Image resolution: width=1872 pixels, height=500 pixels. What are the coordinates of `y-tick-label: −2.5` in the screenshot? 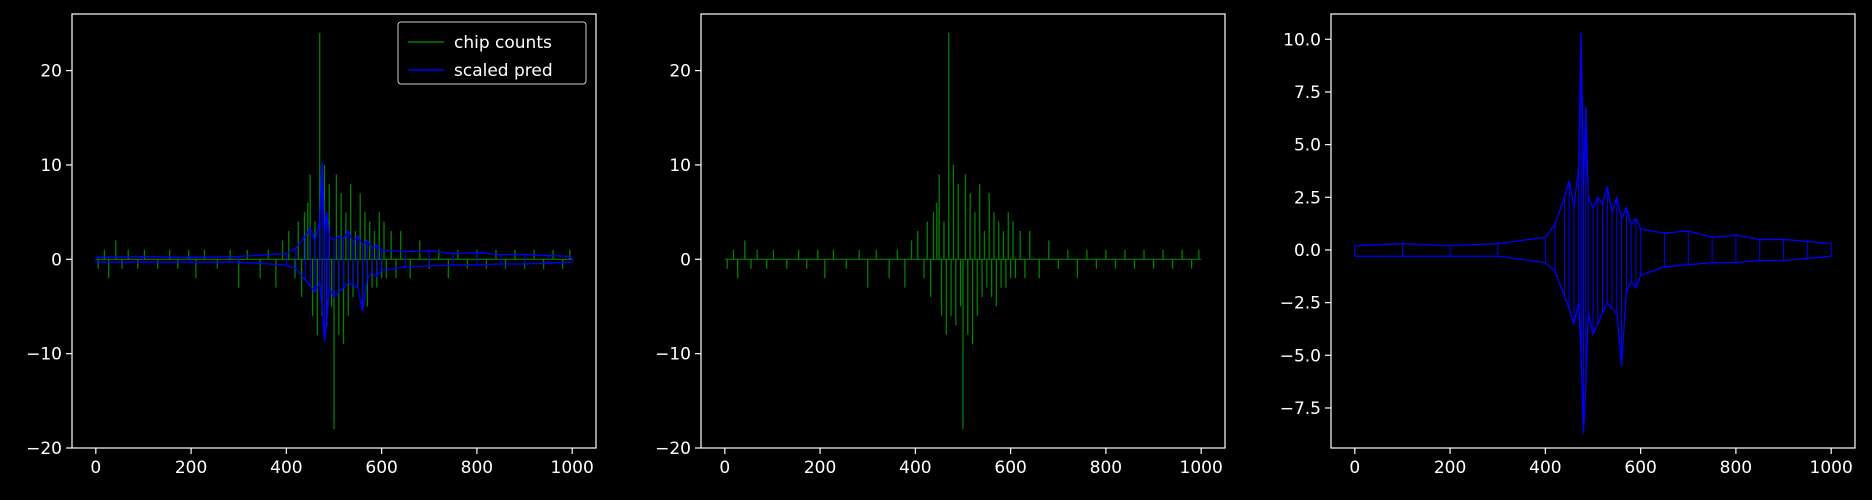 It's located at (1300, 304).